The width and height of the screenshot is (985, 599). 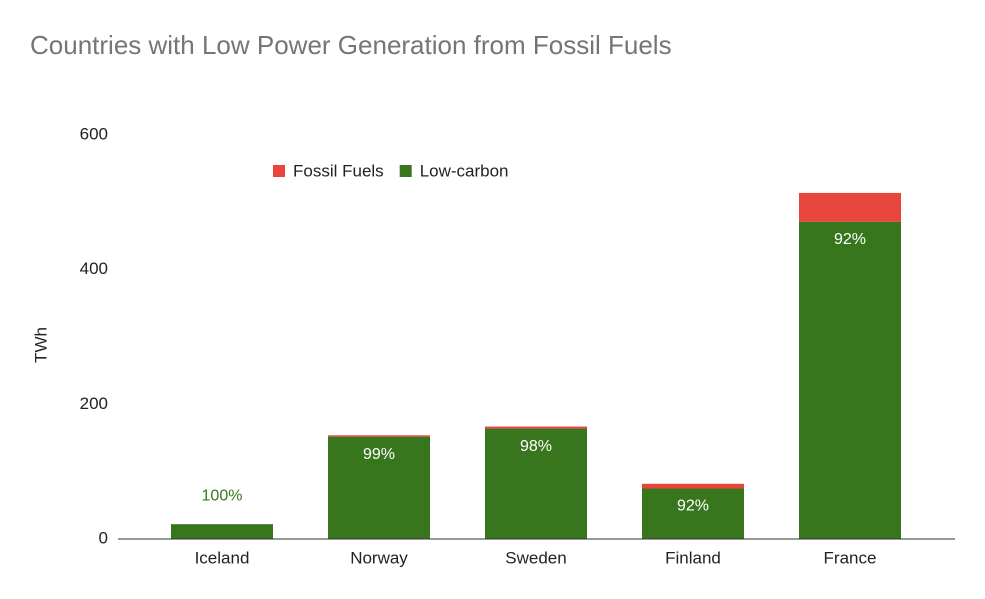 What do you see at coordinates (535, 557) in the screenshot?
I see `x-tick-label: Sweden` at bounding box center [535, 557].